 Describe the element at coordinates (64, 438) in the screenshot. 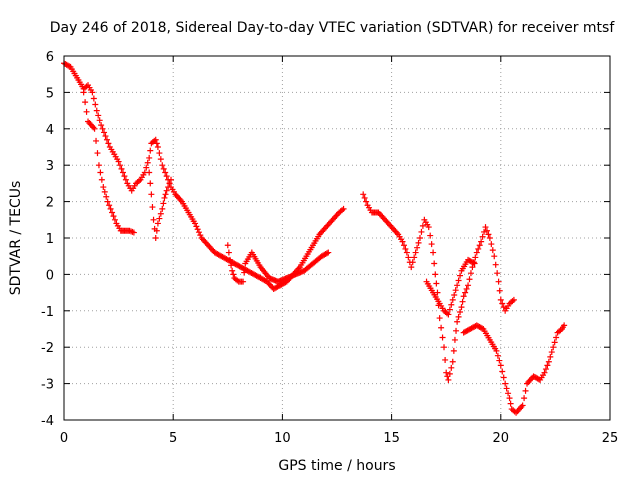

I see `x-tick-label: 0` at that location.